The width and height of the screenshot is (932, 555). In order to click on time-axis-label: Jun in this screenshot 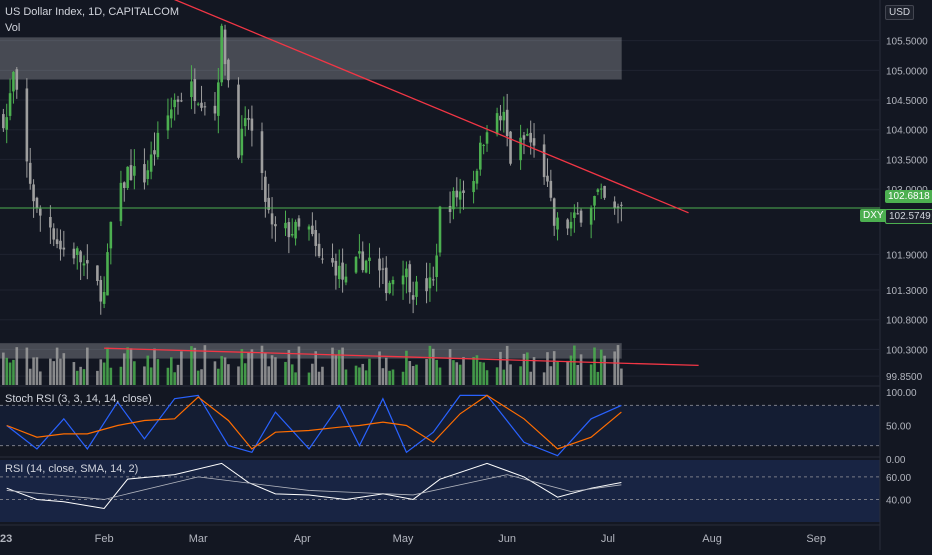, I will do `click(507, 539)`.